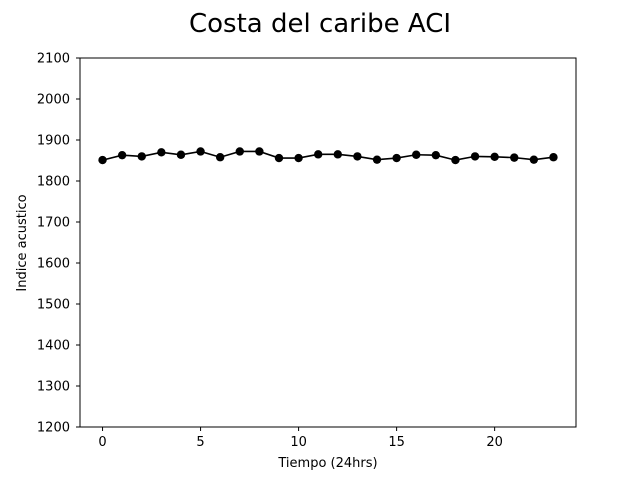 The width and height of the screenshot is (640, 480). I want to click on y-tick-label: 2000, so click(53, 100).